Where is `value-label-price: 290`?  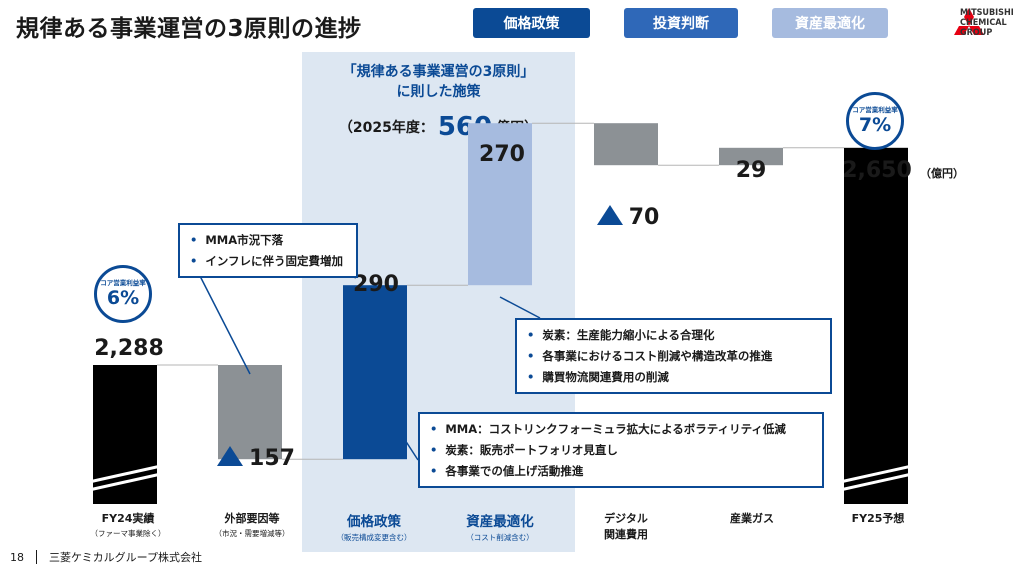 value-label-price: 290 is located at coordinates (376, 284).